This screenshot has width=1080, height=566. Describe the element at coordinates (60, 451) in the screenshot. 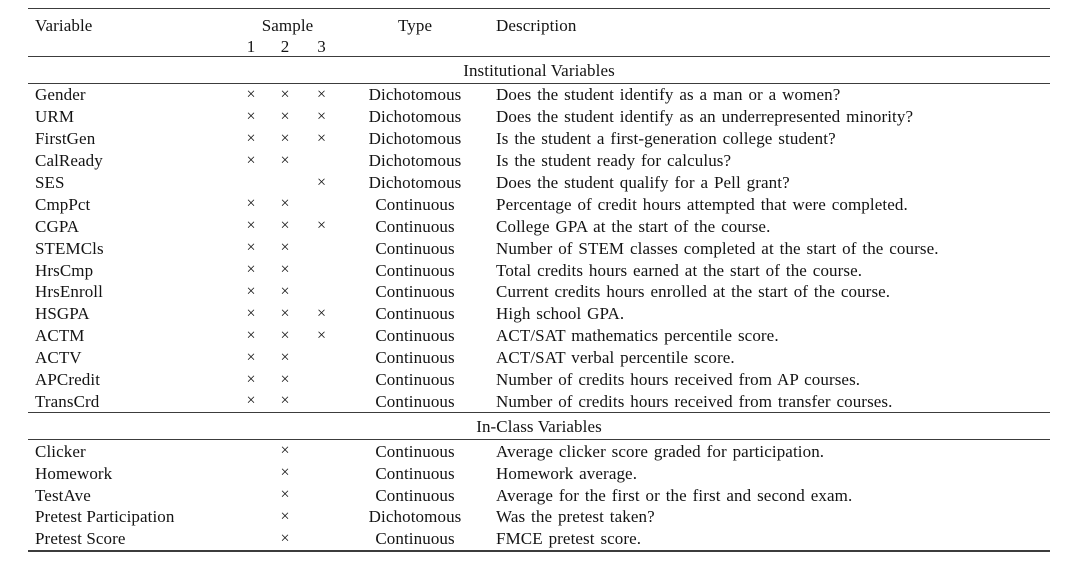

I see `variable-cell: Clicker` at that location.